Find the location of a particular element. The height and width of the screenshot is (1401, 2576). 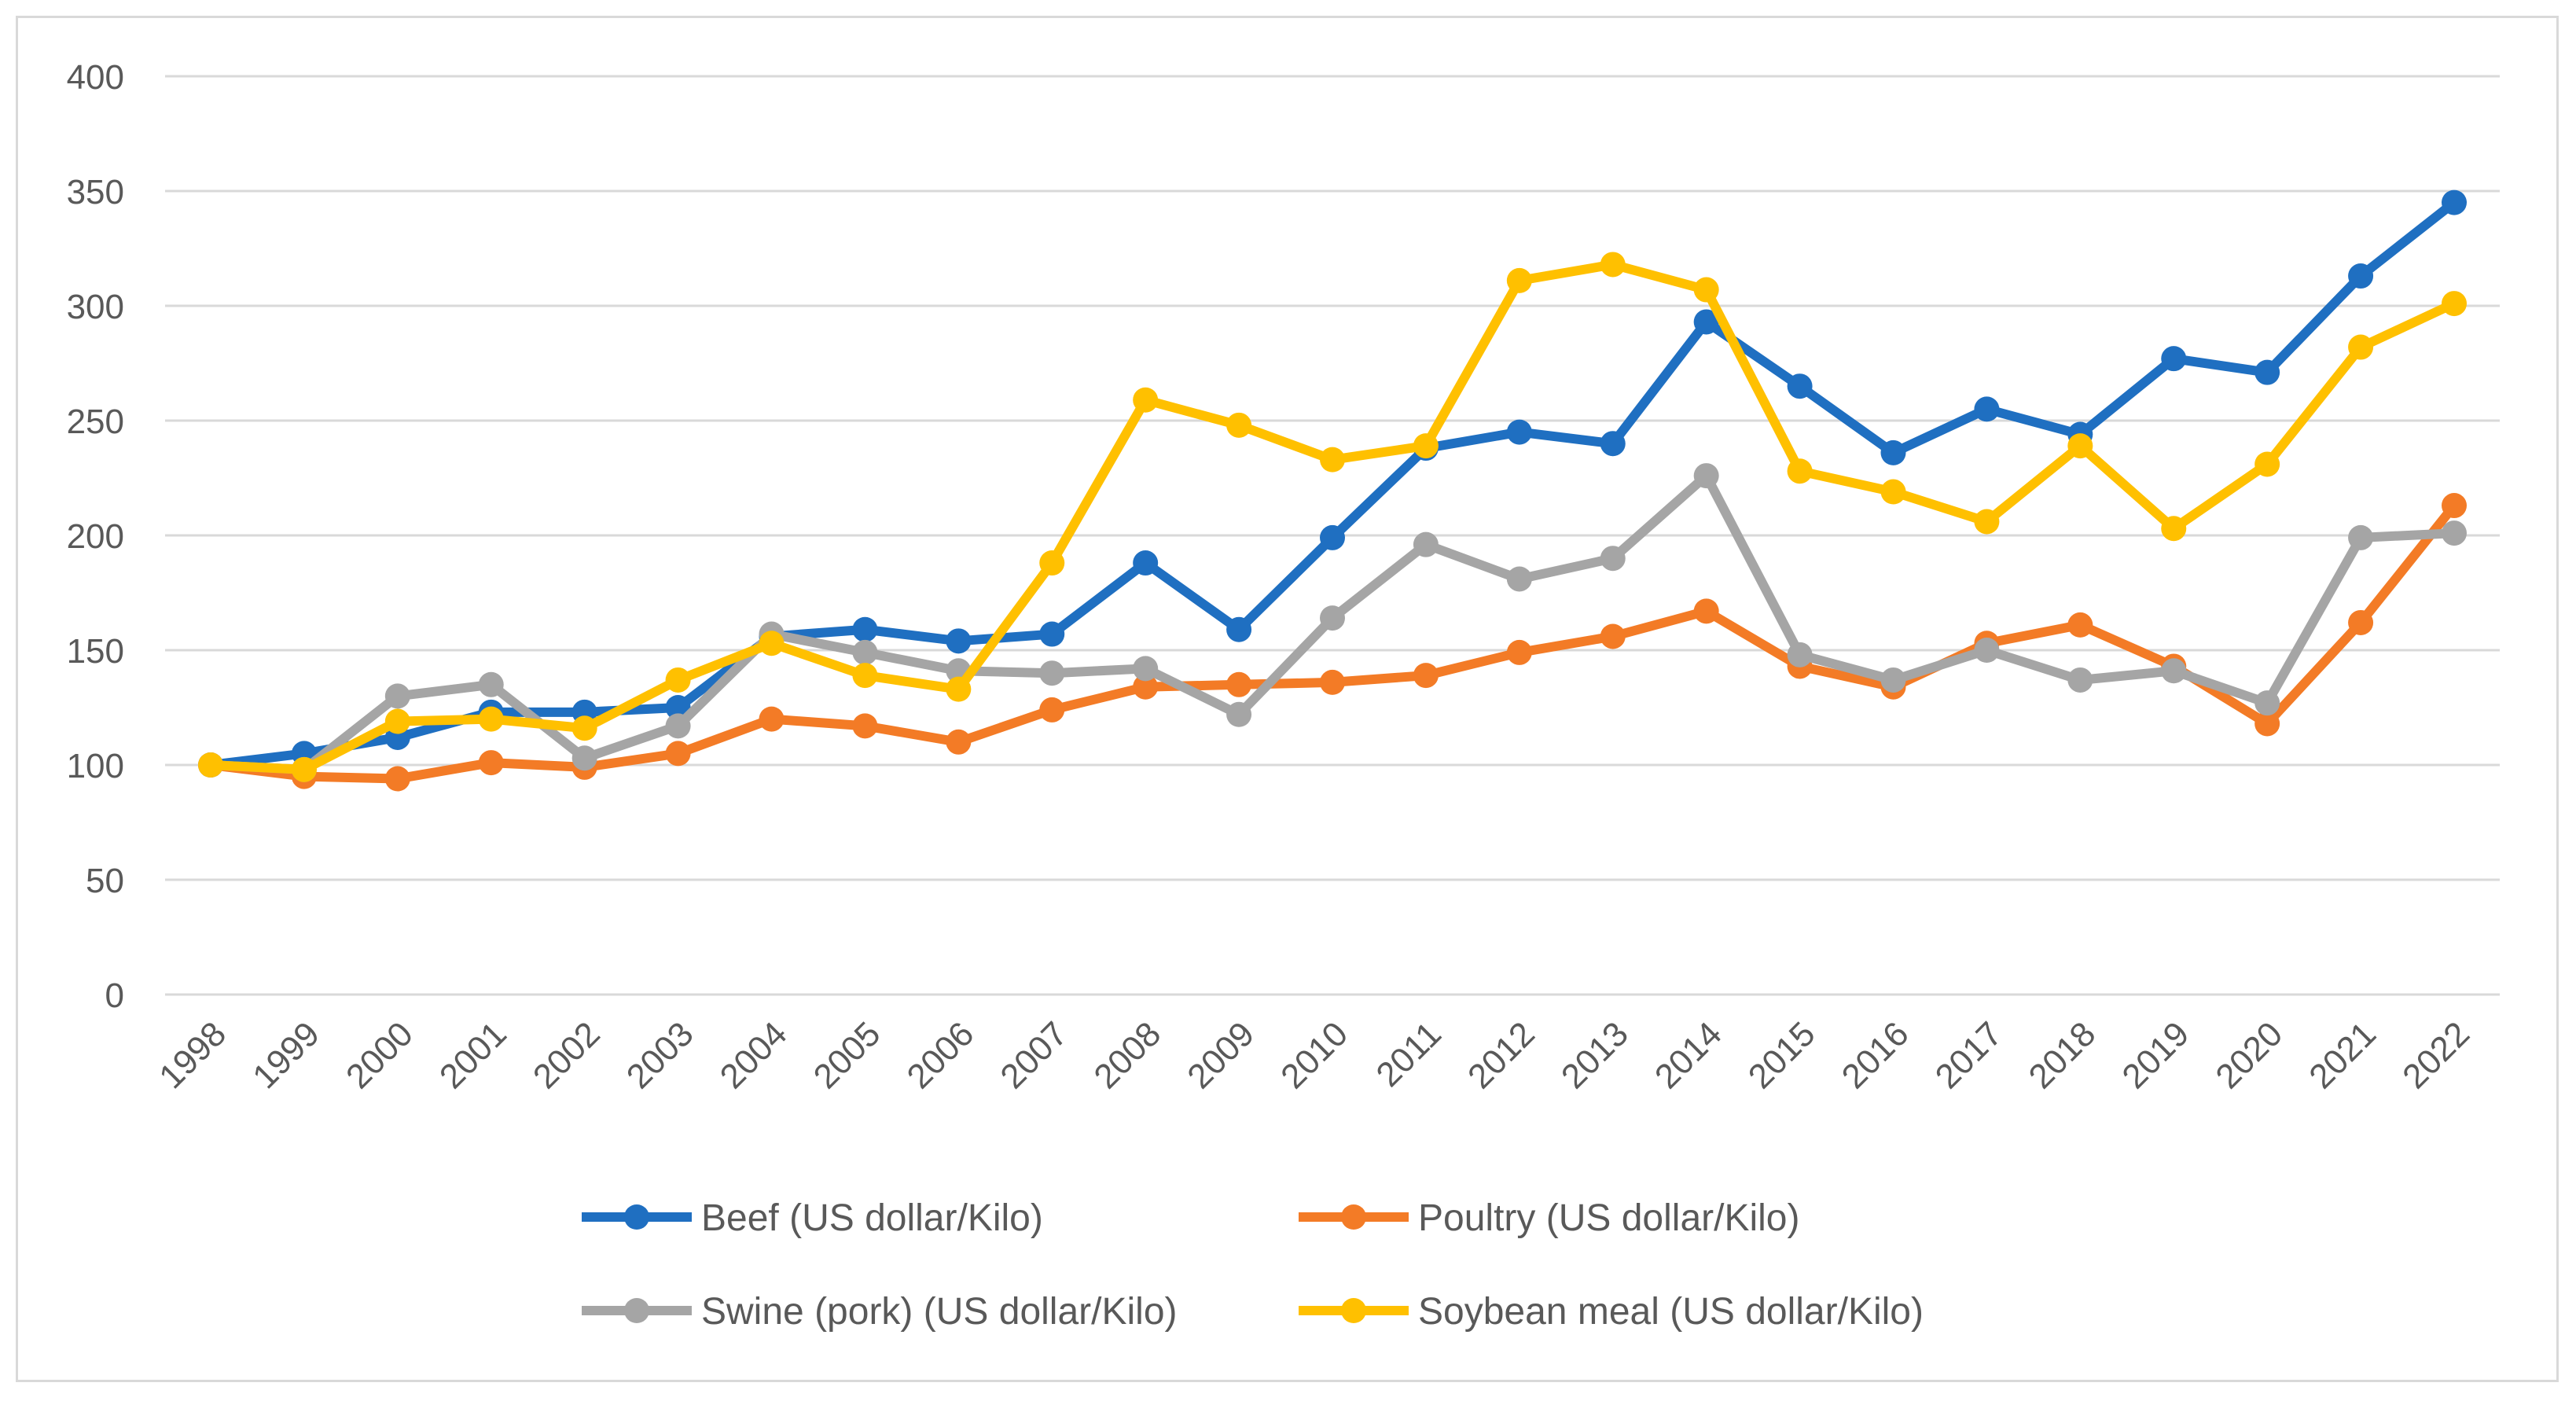

legend-label: Swine (pork) (US dollar/Kilo) is located at coordinates (939, 1312).